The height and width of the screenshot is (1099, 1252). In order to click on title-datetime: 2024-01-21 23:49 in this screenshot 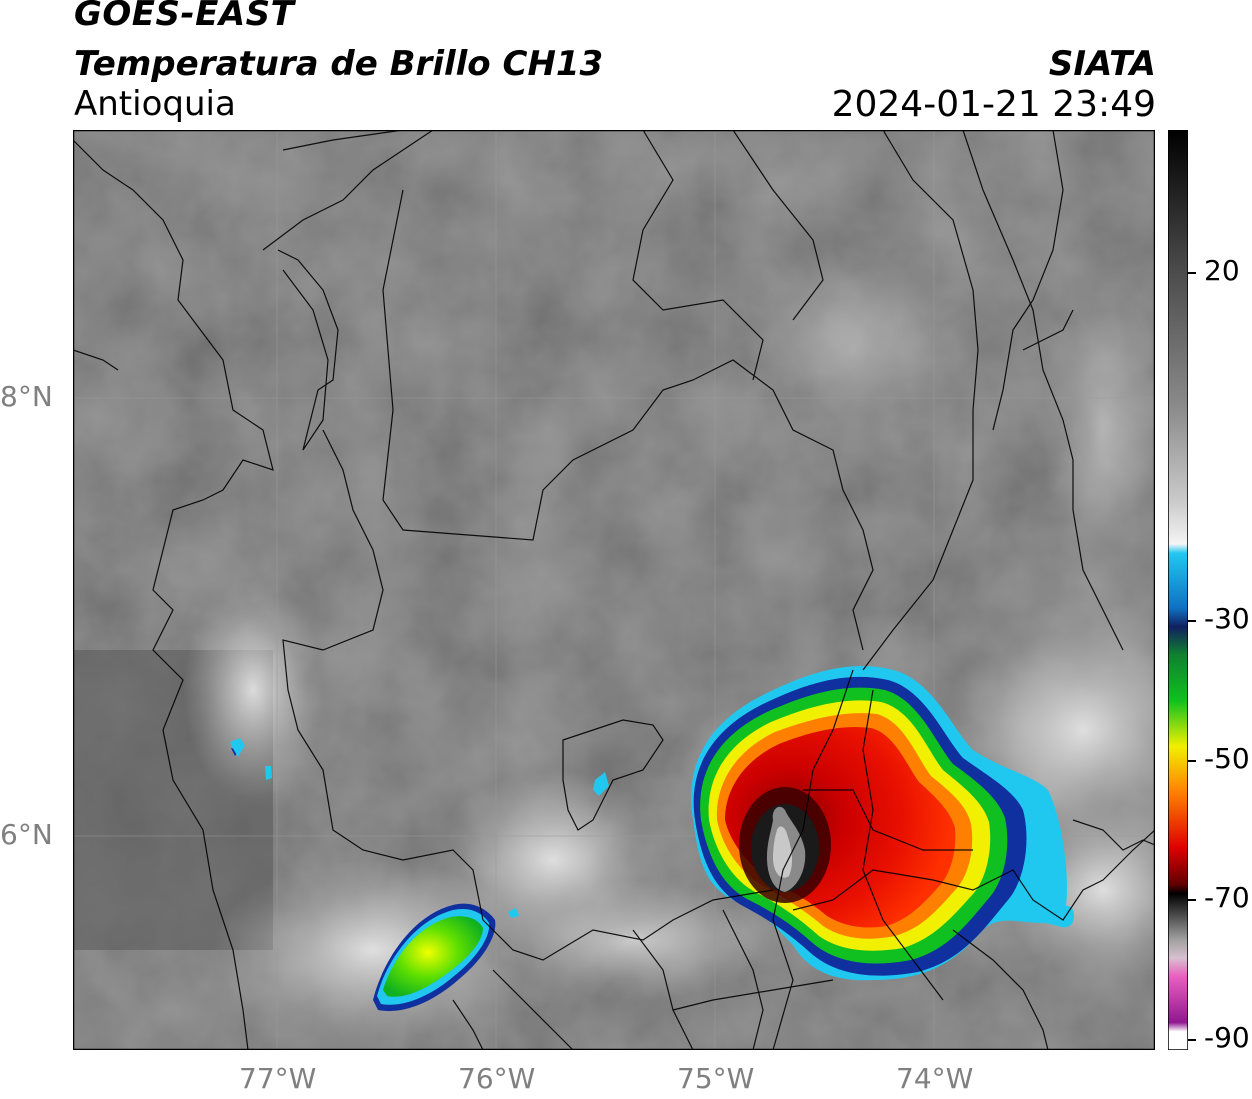, I will do `click(993, 104)`.